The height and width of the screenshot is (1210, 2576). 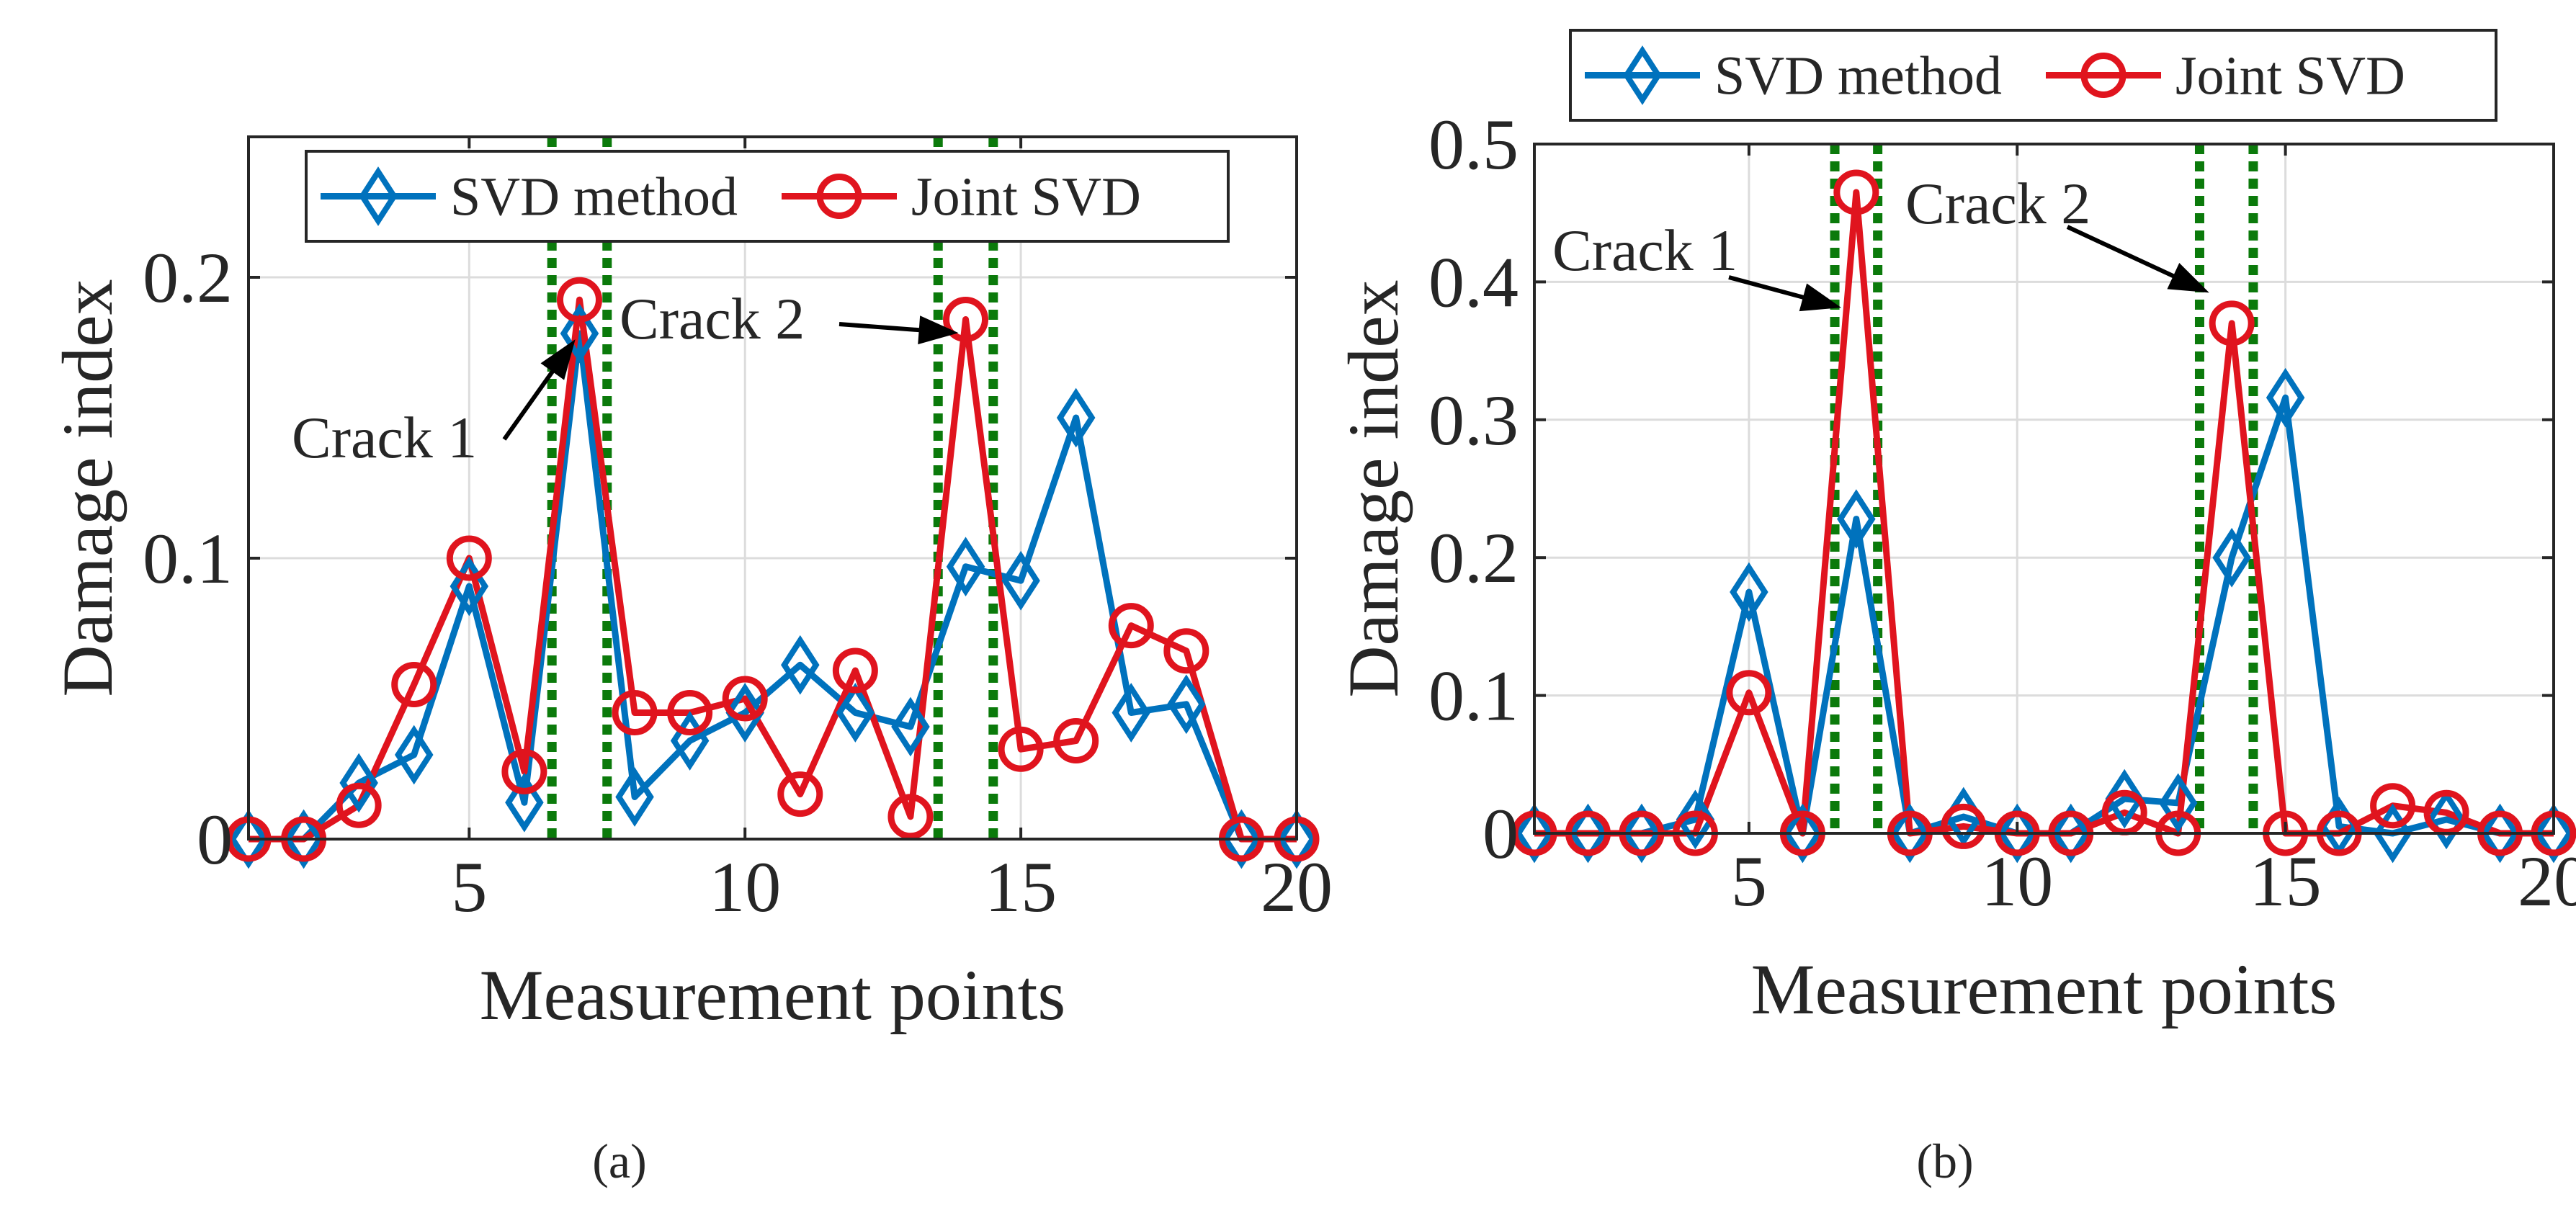 What do you see at coordinates (1473, 420) in the screenshot?
I see `y-tick-label: 0.3` at bounding box center [1473, 420].